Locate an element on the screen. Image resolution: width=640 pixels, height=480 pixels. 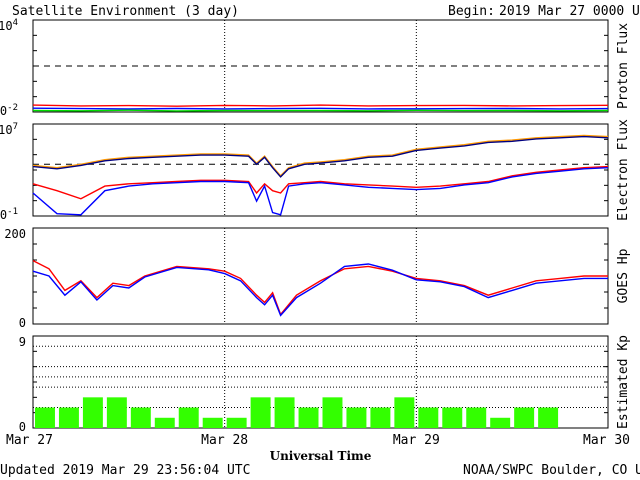
series-line-navy is located at coordinates (320, 156).